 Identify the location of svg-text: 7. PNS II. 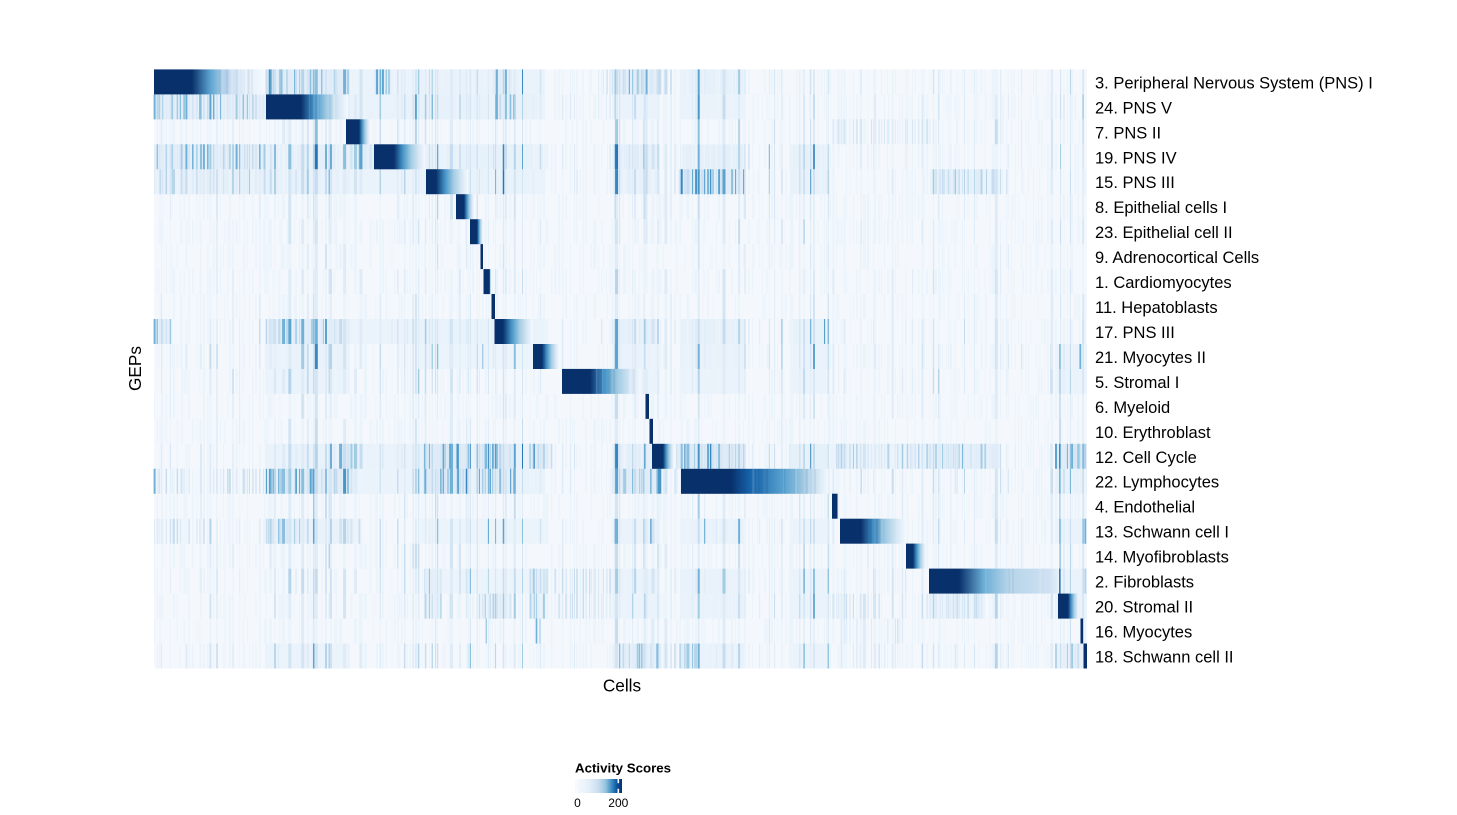
(1128, 133).